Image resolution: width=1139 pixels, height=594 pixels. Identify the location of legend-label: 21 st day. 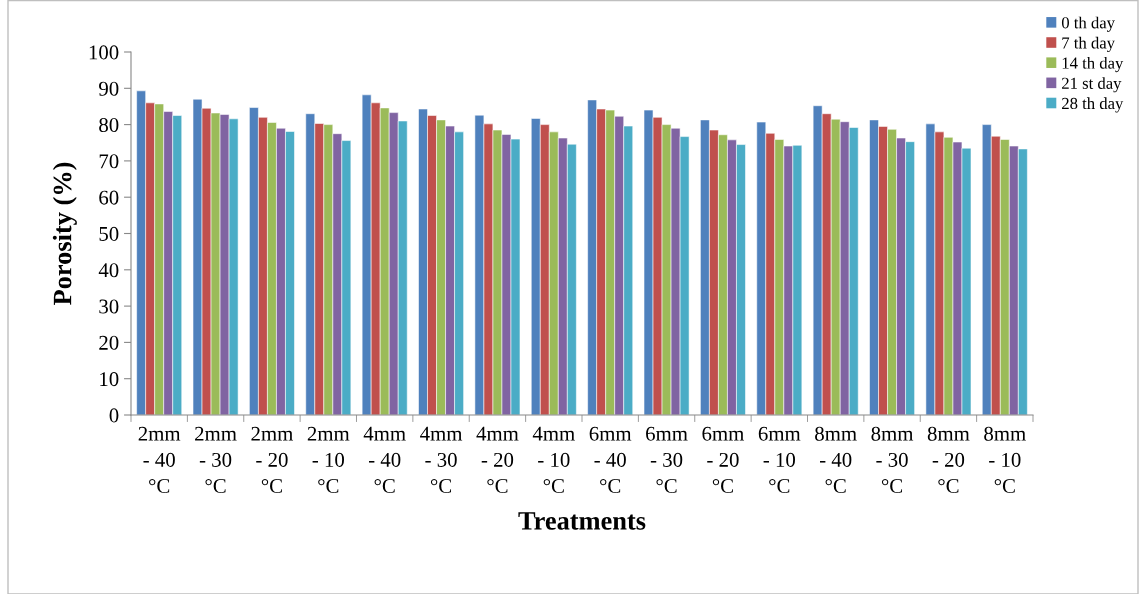
(1092, 85).